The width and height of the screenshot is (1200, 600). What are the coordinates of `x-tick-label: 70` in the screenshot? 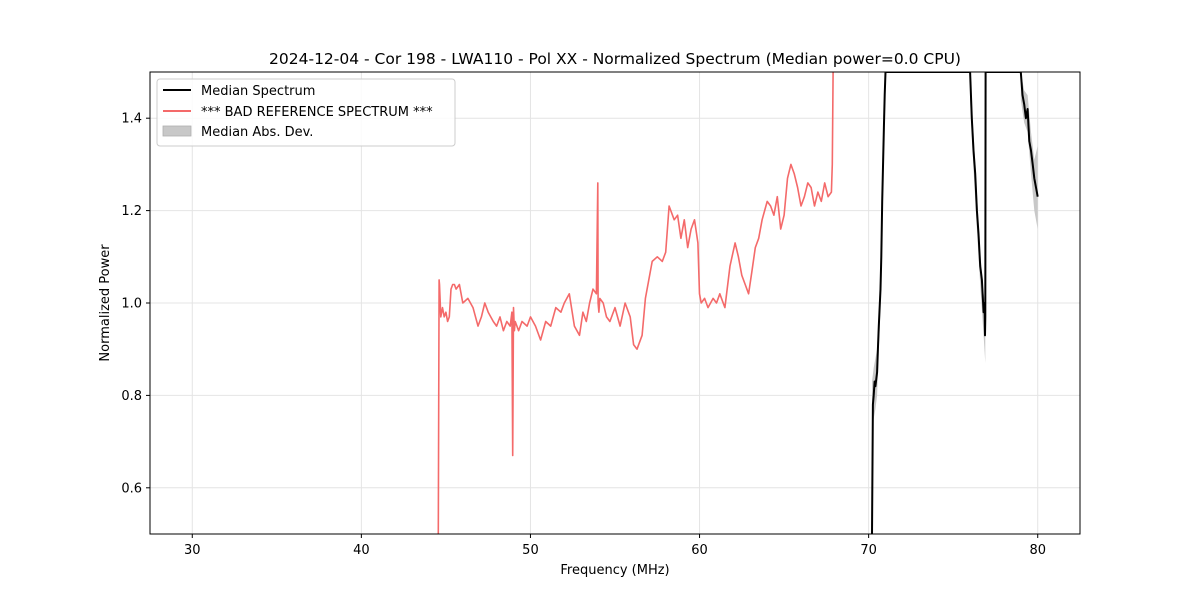 It's located at (868, 550).